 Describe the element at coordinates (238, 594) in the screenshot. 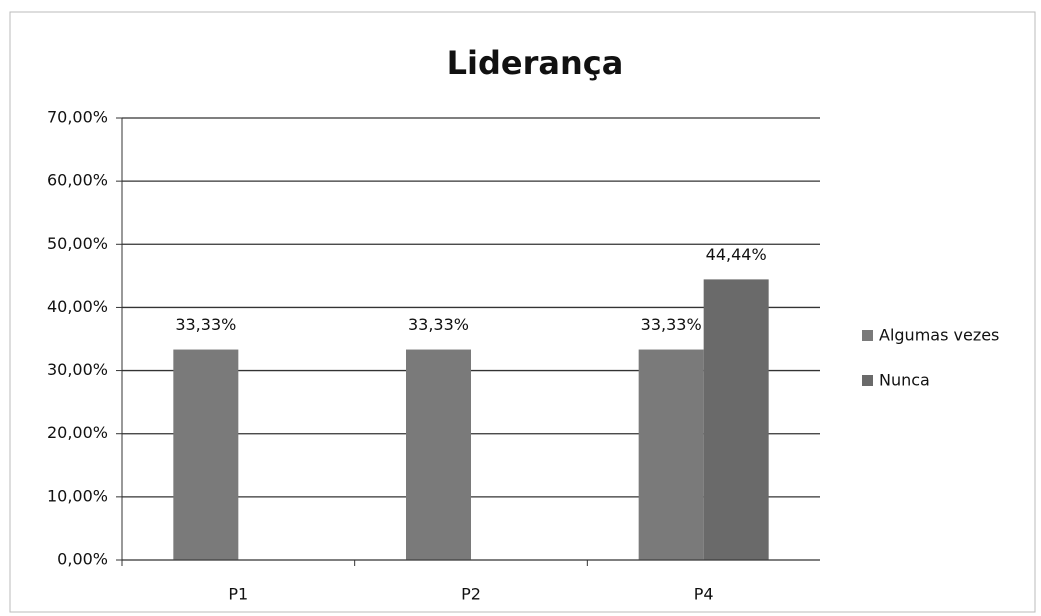

I see `x-tick-label: P1` at that location.